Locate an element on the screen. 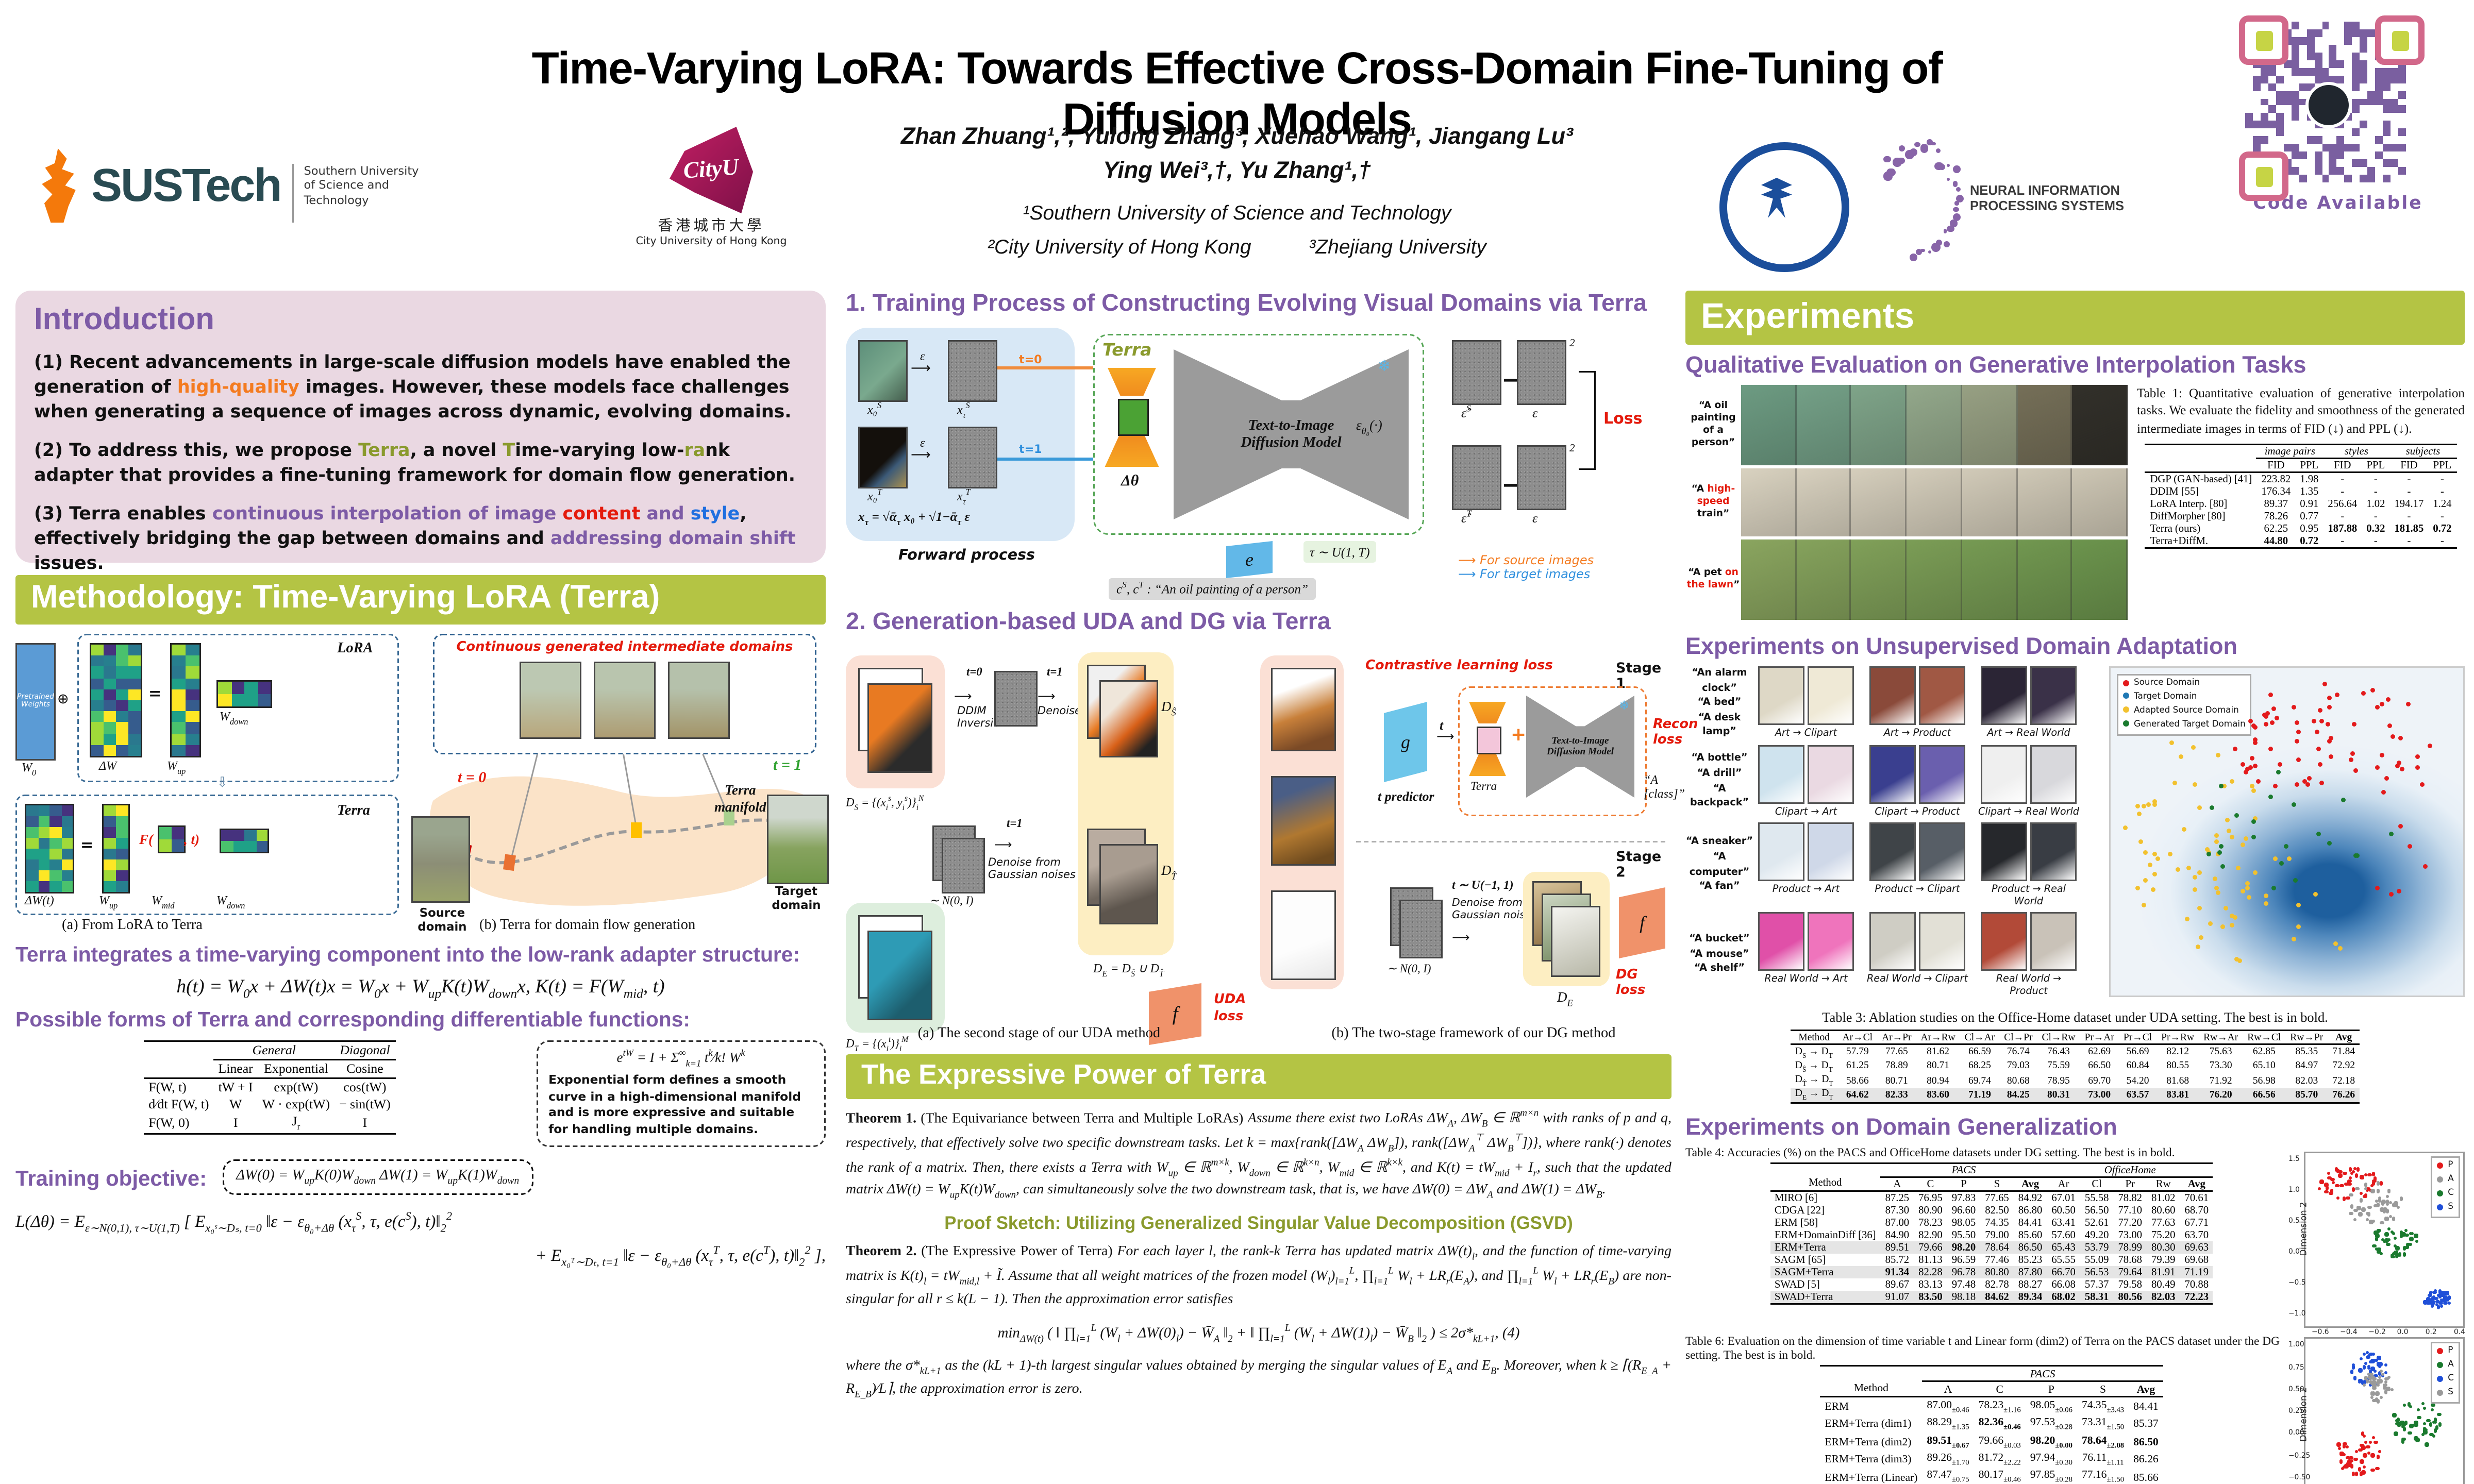  uda-caption: Real World → Clipart is located at coordinates (1917, 978).